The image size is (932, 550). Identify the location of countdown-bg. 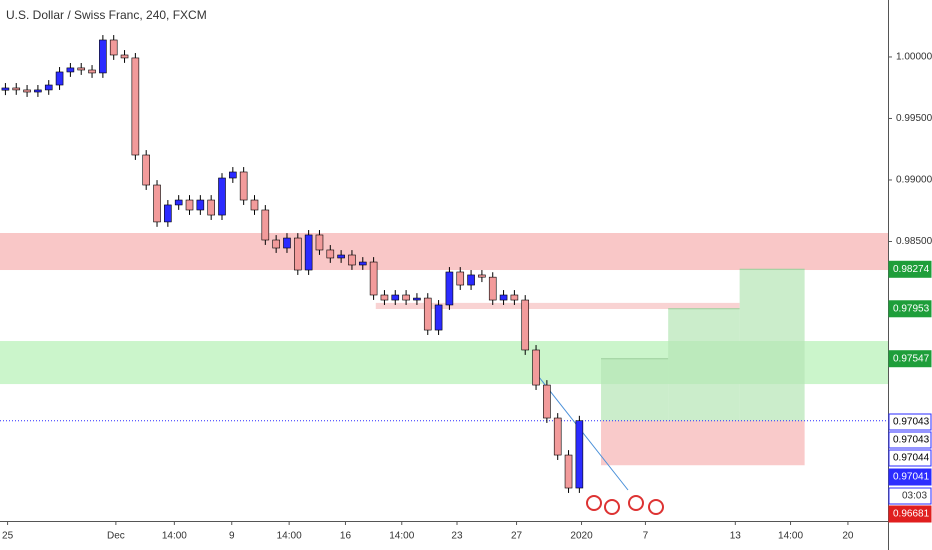
(910, 496).